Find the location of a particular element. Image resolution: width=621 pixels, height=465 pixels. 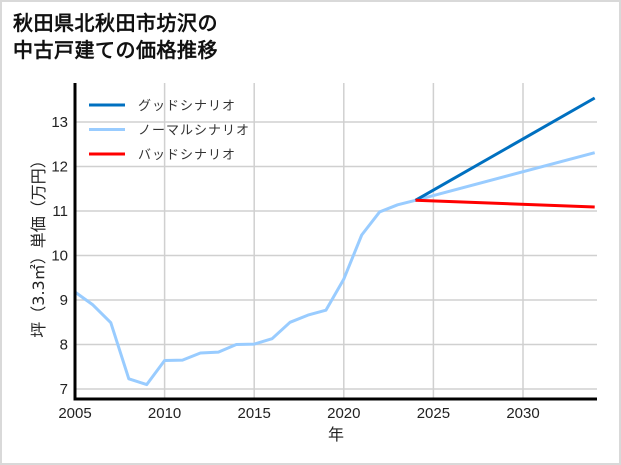

chart-title: 秋田県北秋田市坊沢の 中古戸建ての価格推移 is located at coordinates (115, 37).